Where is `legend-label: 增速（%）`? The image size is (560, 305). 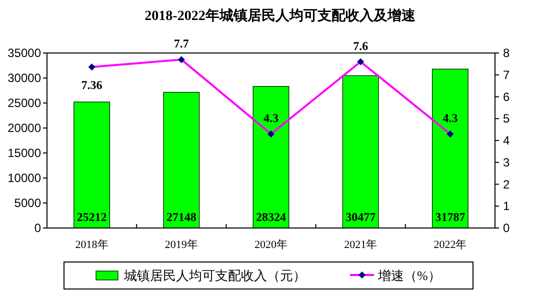 legend-label: 增速（%） is located at coordinates (409, 275).